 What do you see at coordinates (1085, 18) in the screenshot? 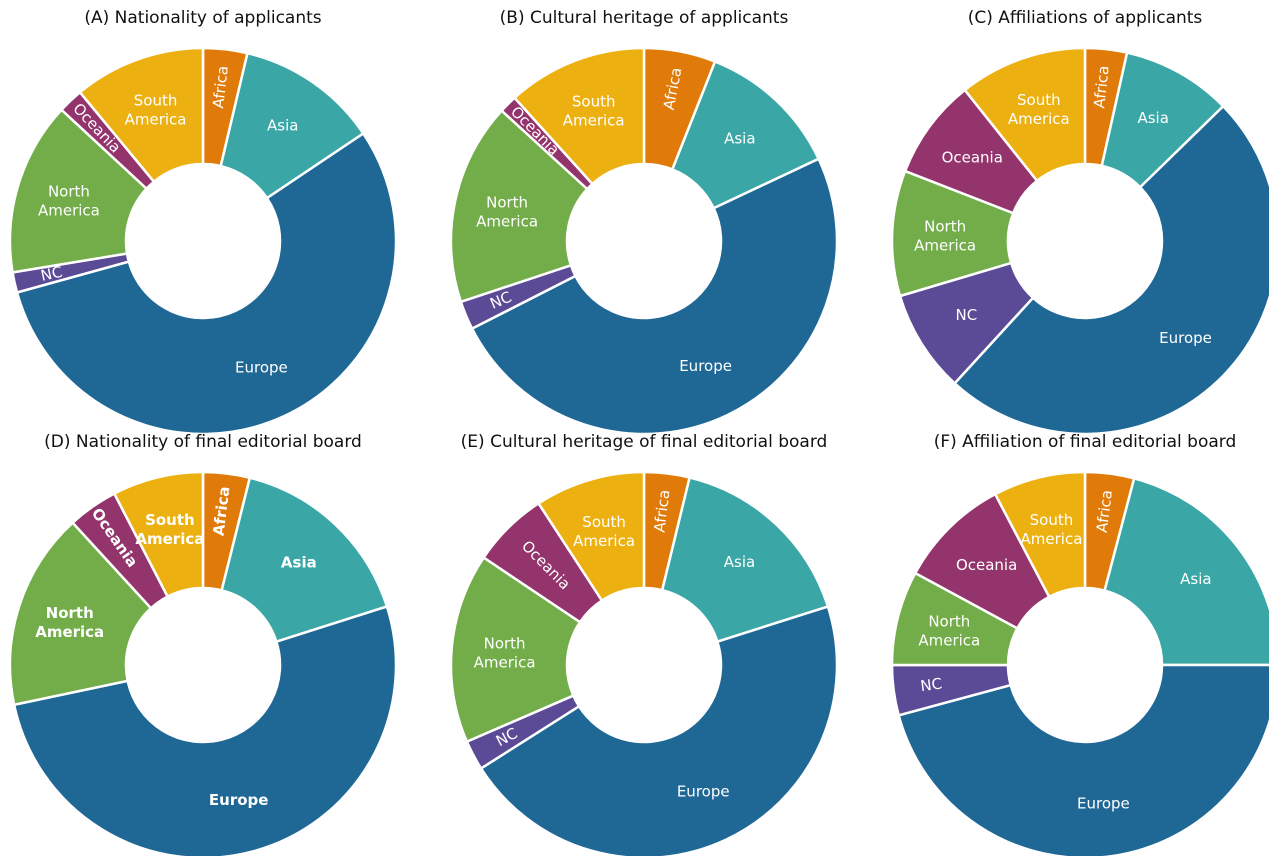
I see `chart-title: (C) Affiliations of applicants` at bounding box center [1085, 18].